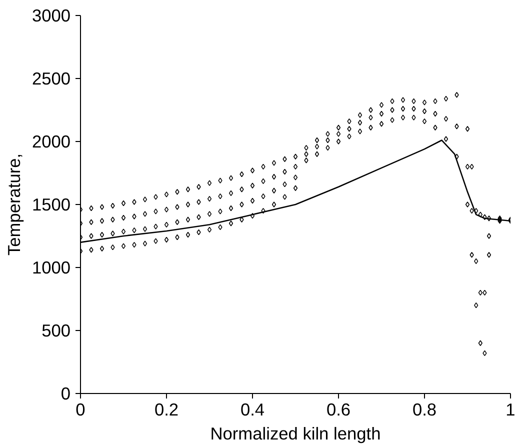  What do you see at coordinates (51, 268) in the screenshot?
I see `y-tick-label: 1000` at bounding box center [51, 268].